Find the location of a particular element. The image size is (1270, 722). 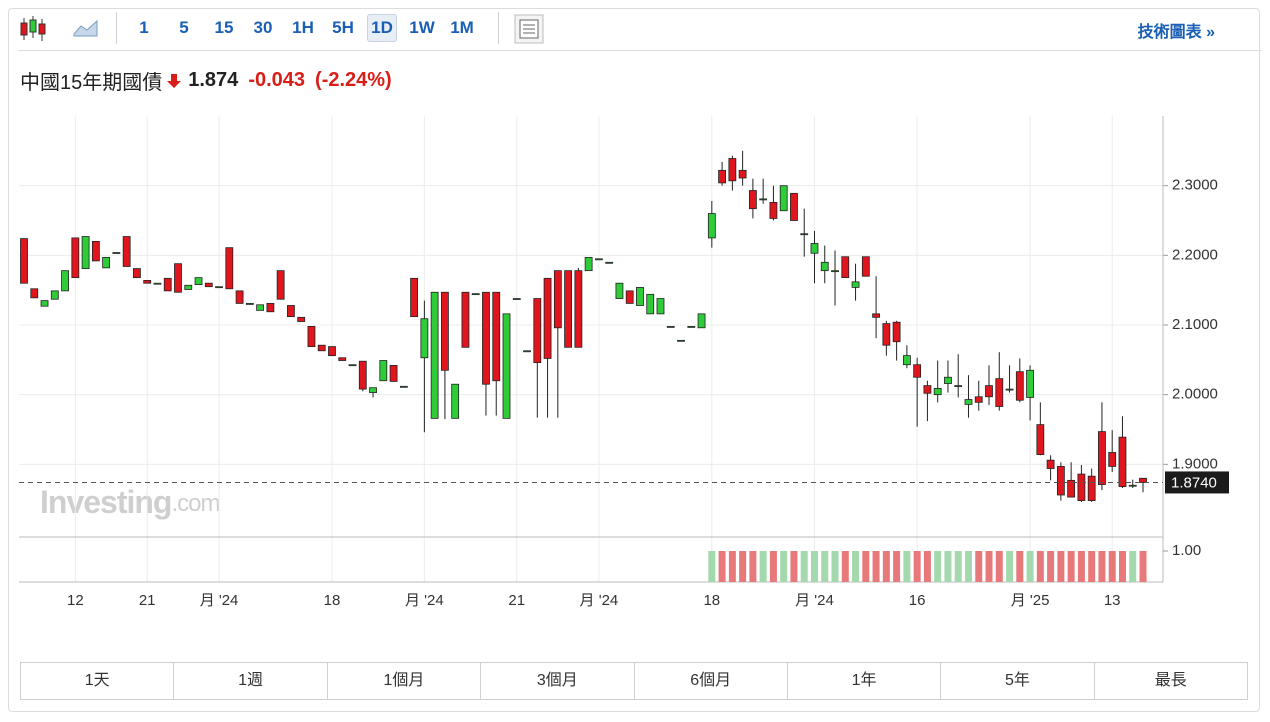

range-tab: 1週 is located at coordinates (251, 681).